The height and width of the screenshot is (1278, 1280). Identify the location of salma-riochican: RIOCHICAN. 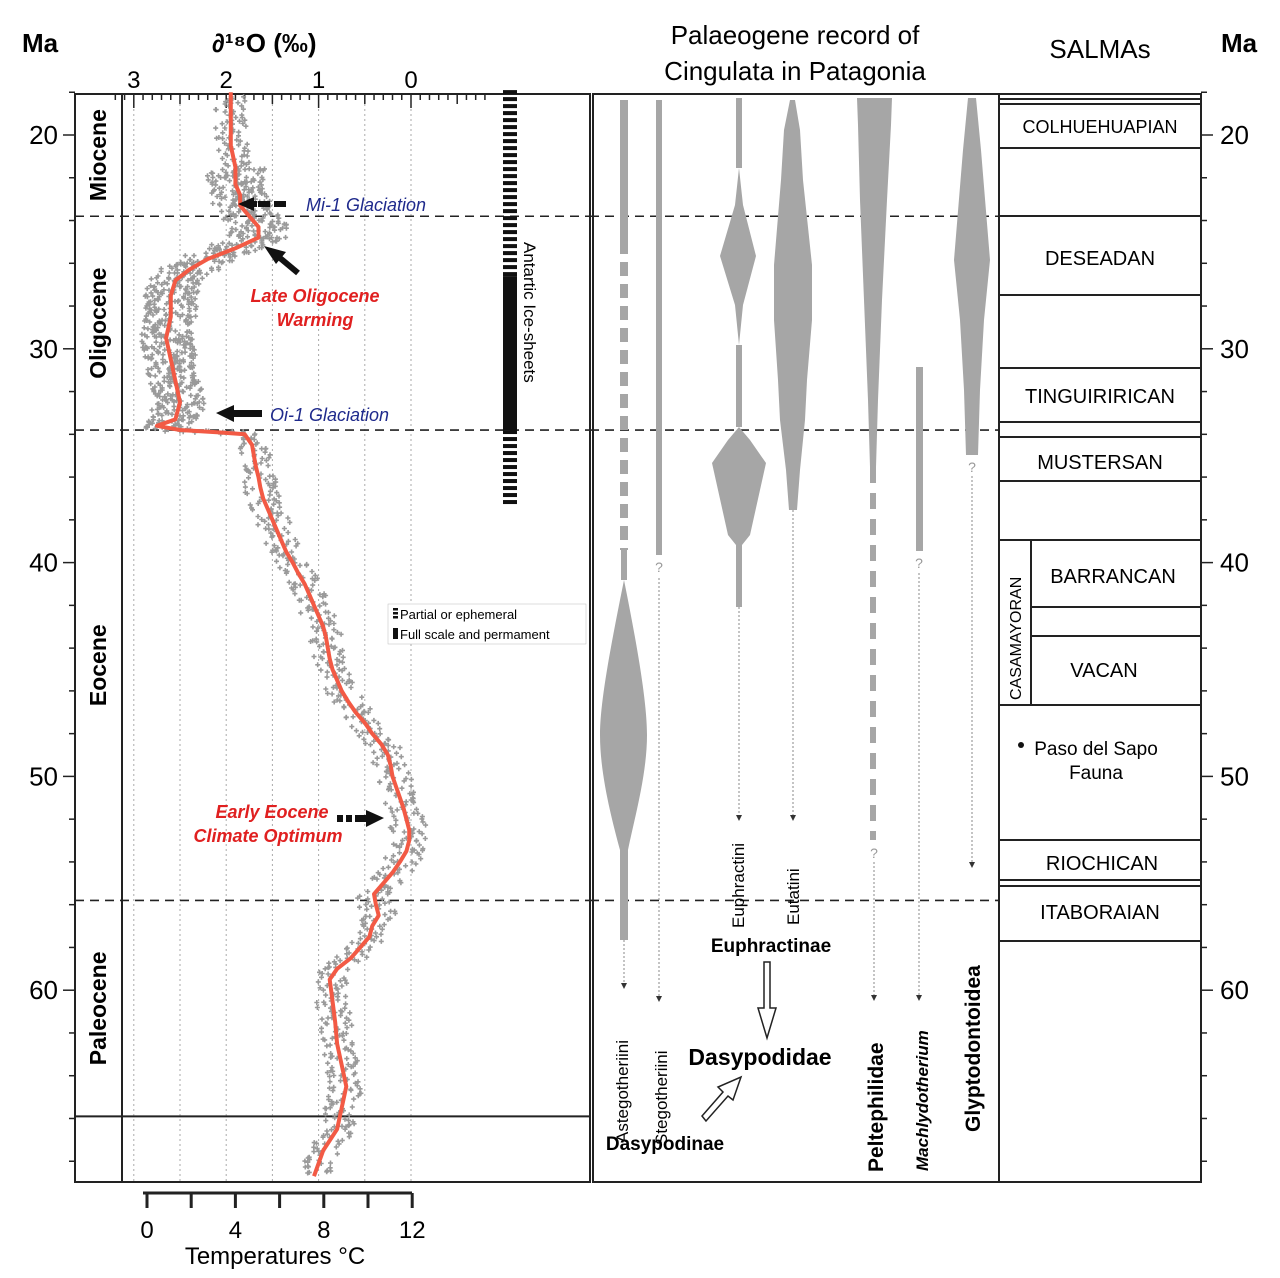
(1102, 864).